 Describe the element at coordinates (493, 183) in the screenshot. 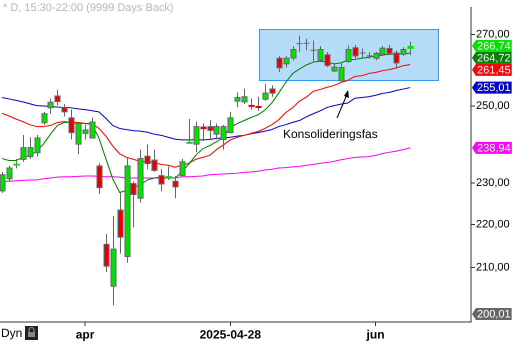

I see `y-tick-label: 230,00` at that location.